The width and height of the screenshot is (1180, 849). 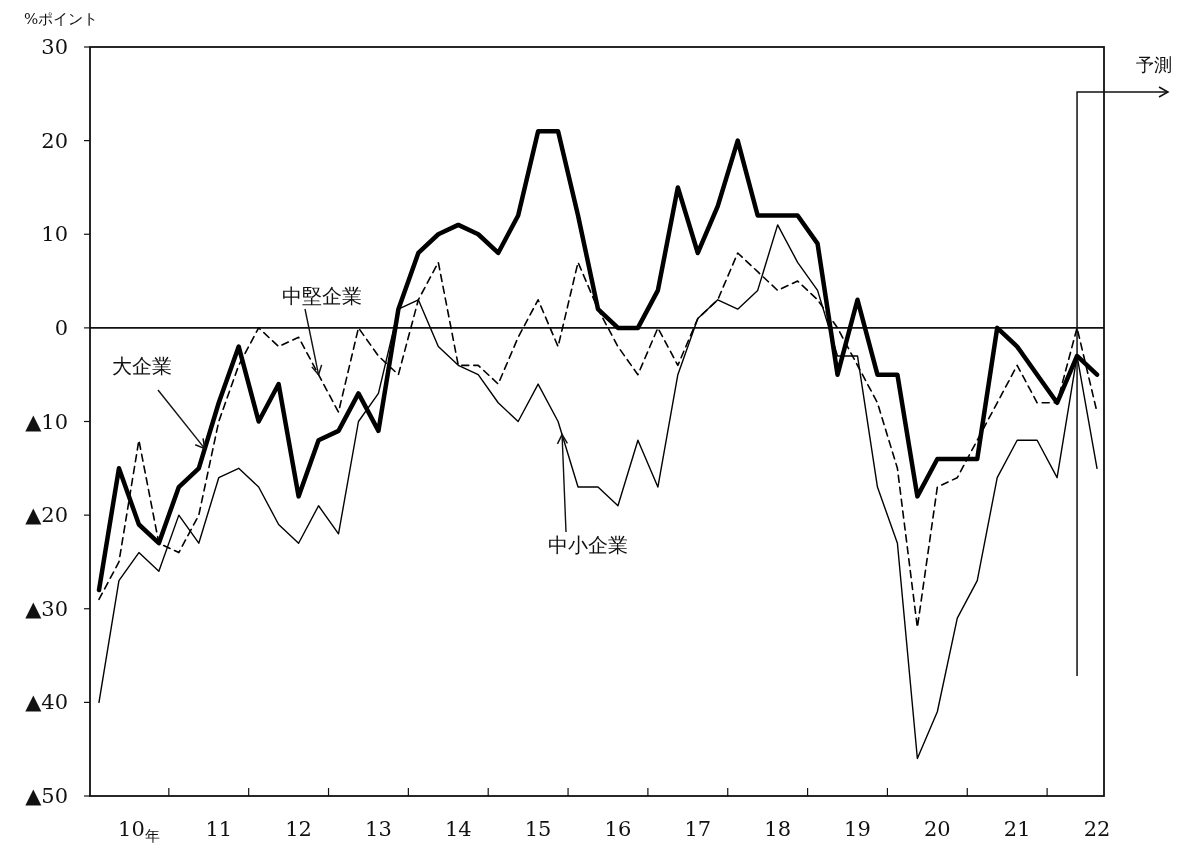 I want to click on y-tick-label: 0, so click(x=61, y=327).